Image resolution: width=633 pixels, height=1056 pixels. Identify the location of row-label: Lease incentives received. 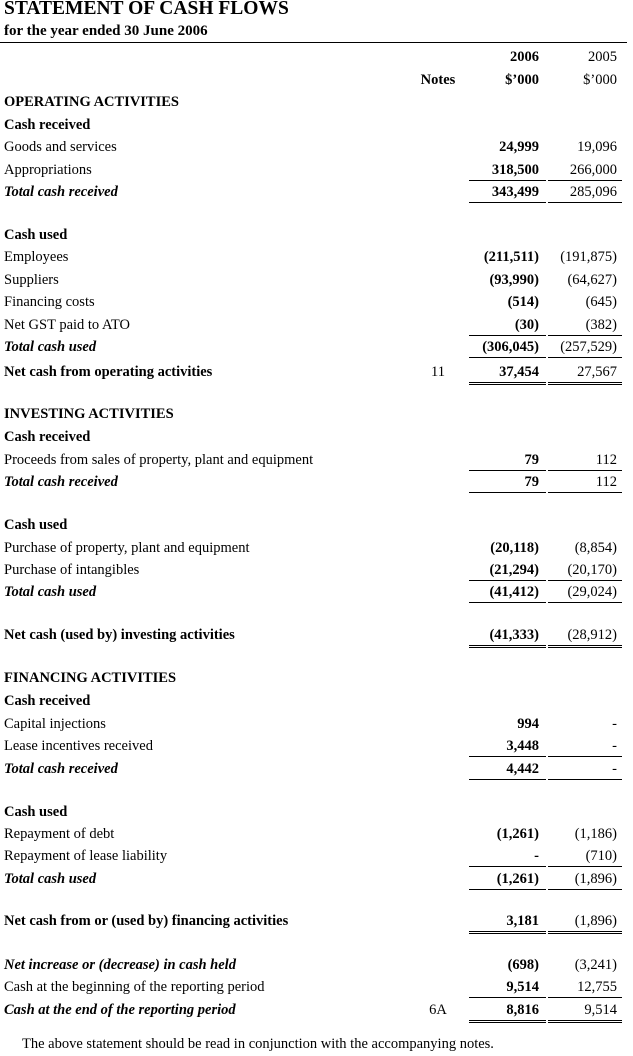
(78, 746).